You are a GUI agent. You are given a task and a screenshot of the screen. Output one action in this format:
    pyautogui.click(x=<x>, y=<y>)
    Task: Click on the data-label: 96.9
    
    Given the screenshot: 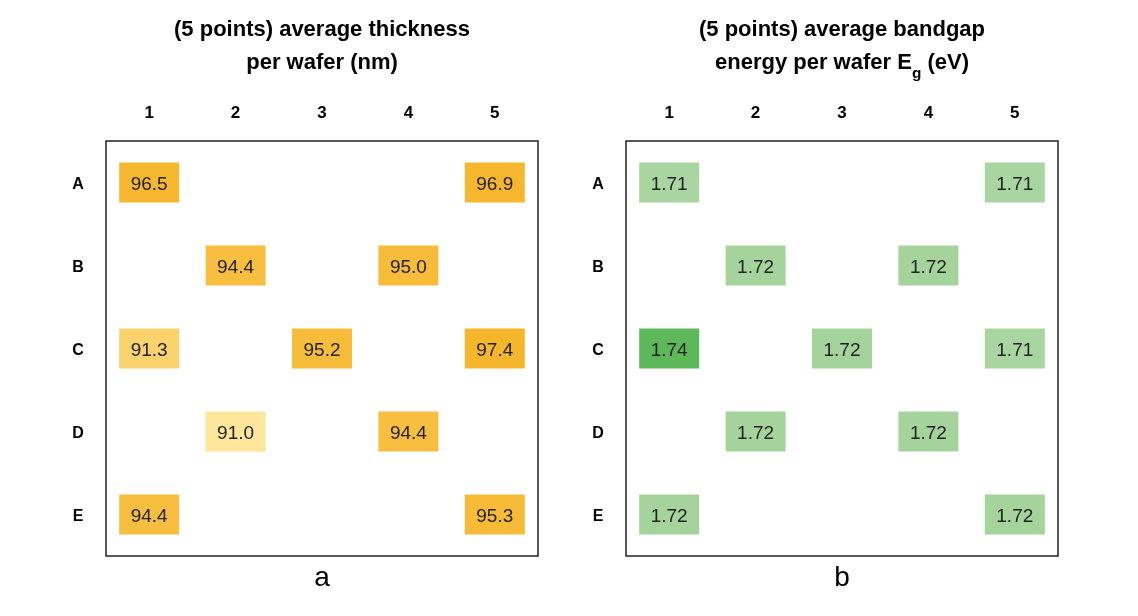 What is the action you would take?
    pyautogui.click(x=495, y=183)
    